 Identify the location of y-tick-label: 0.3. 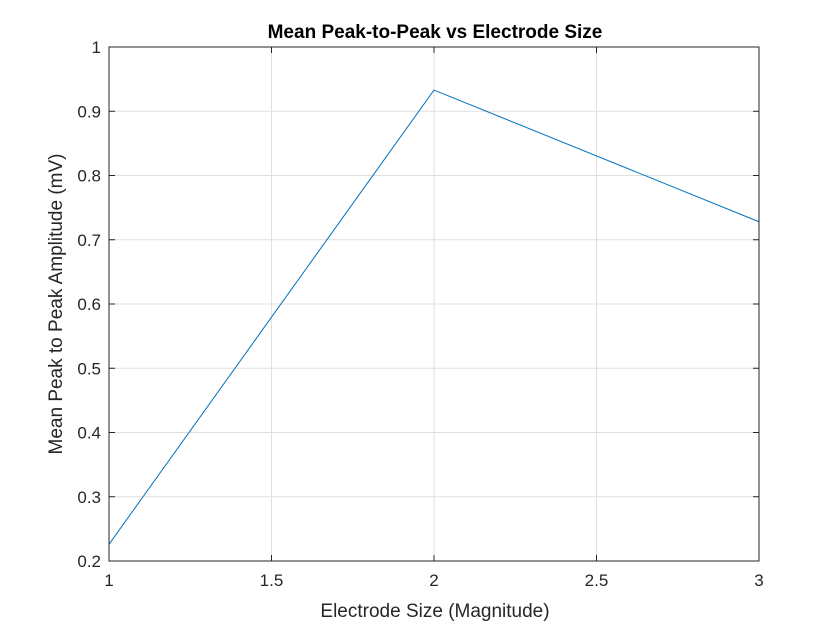
(89, 497).